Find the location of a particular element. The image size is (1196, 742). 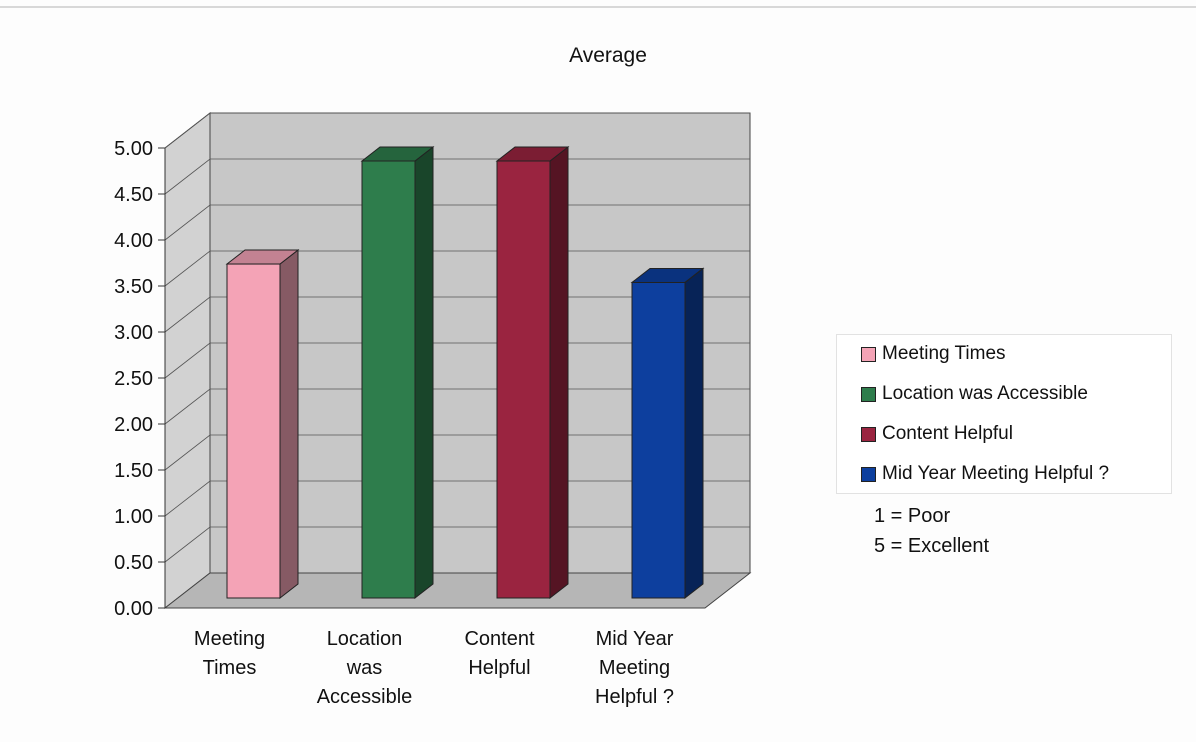

y-tick-label: 1.00 is located at coordinates (133, 517).